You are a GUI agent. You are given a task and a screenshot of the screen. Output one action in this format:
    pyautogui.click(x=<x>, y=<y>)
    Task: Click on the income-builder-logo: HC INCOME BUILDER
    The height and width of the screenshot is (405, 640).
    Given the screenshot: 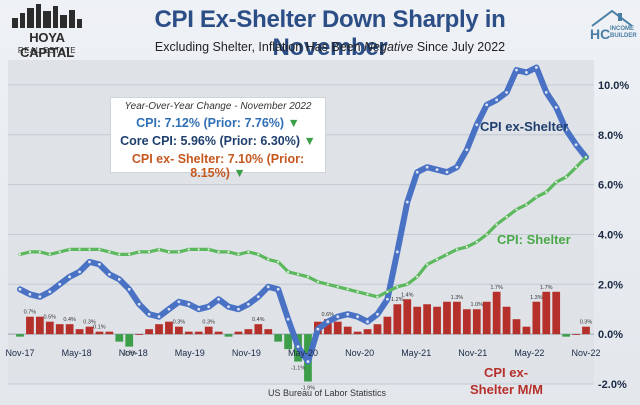 What is the action you would take?
    pyautogui.click(x=613, y=30)
    